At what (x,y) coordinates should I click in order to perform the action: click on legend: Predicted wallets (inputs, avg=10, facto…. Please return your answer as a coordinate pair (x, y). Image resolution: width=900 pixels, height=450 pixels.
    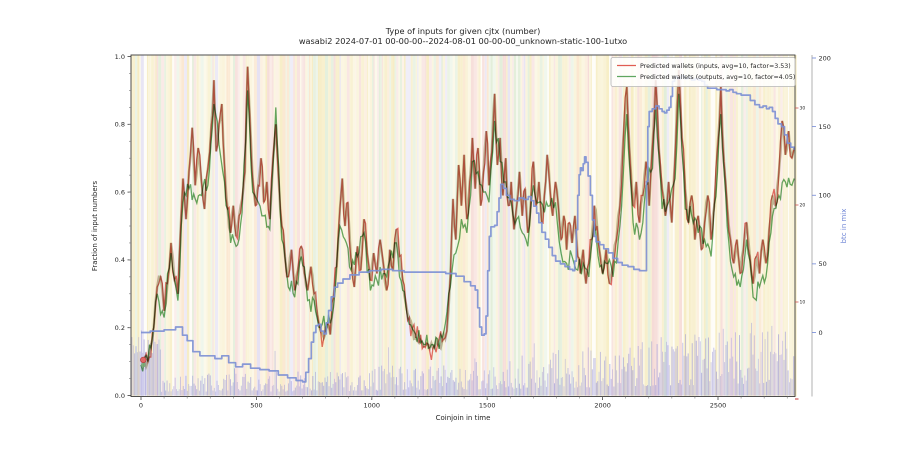
    Looking at the image, I should click on (703, 72).